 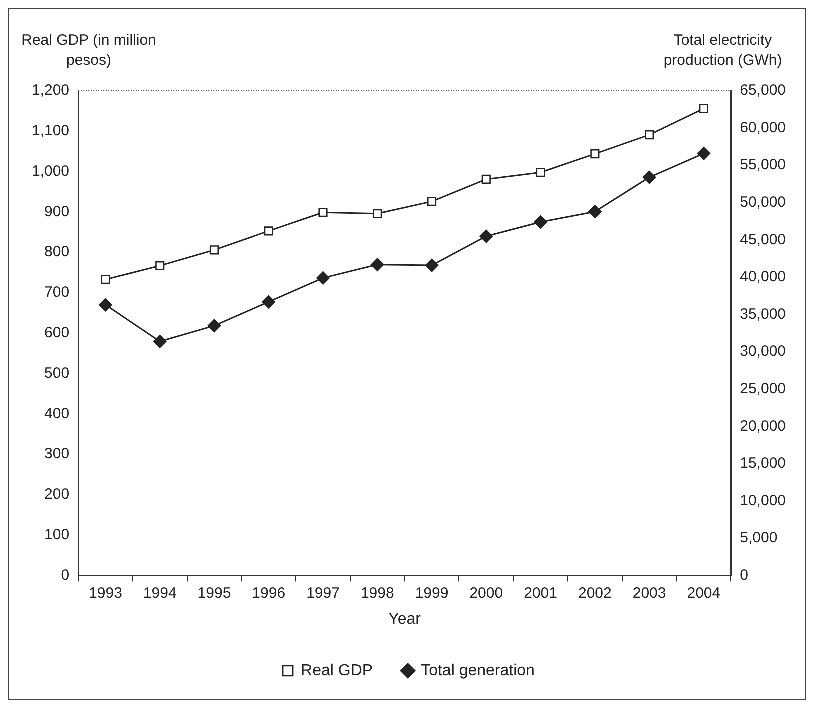 I want to click on y-tick-label: 900, so click(x=57, y=211).